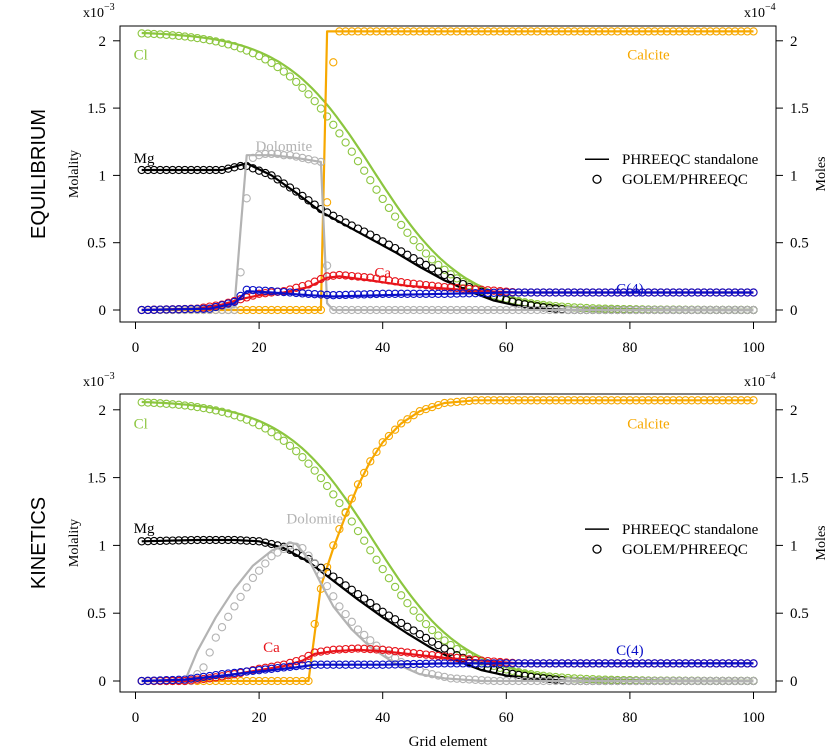 The image size is (836, 750). Describe the element at coordinates (794, 176) in the screenshot. I see `y-tick-label-right: 1` at that location.